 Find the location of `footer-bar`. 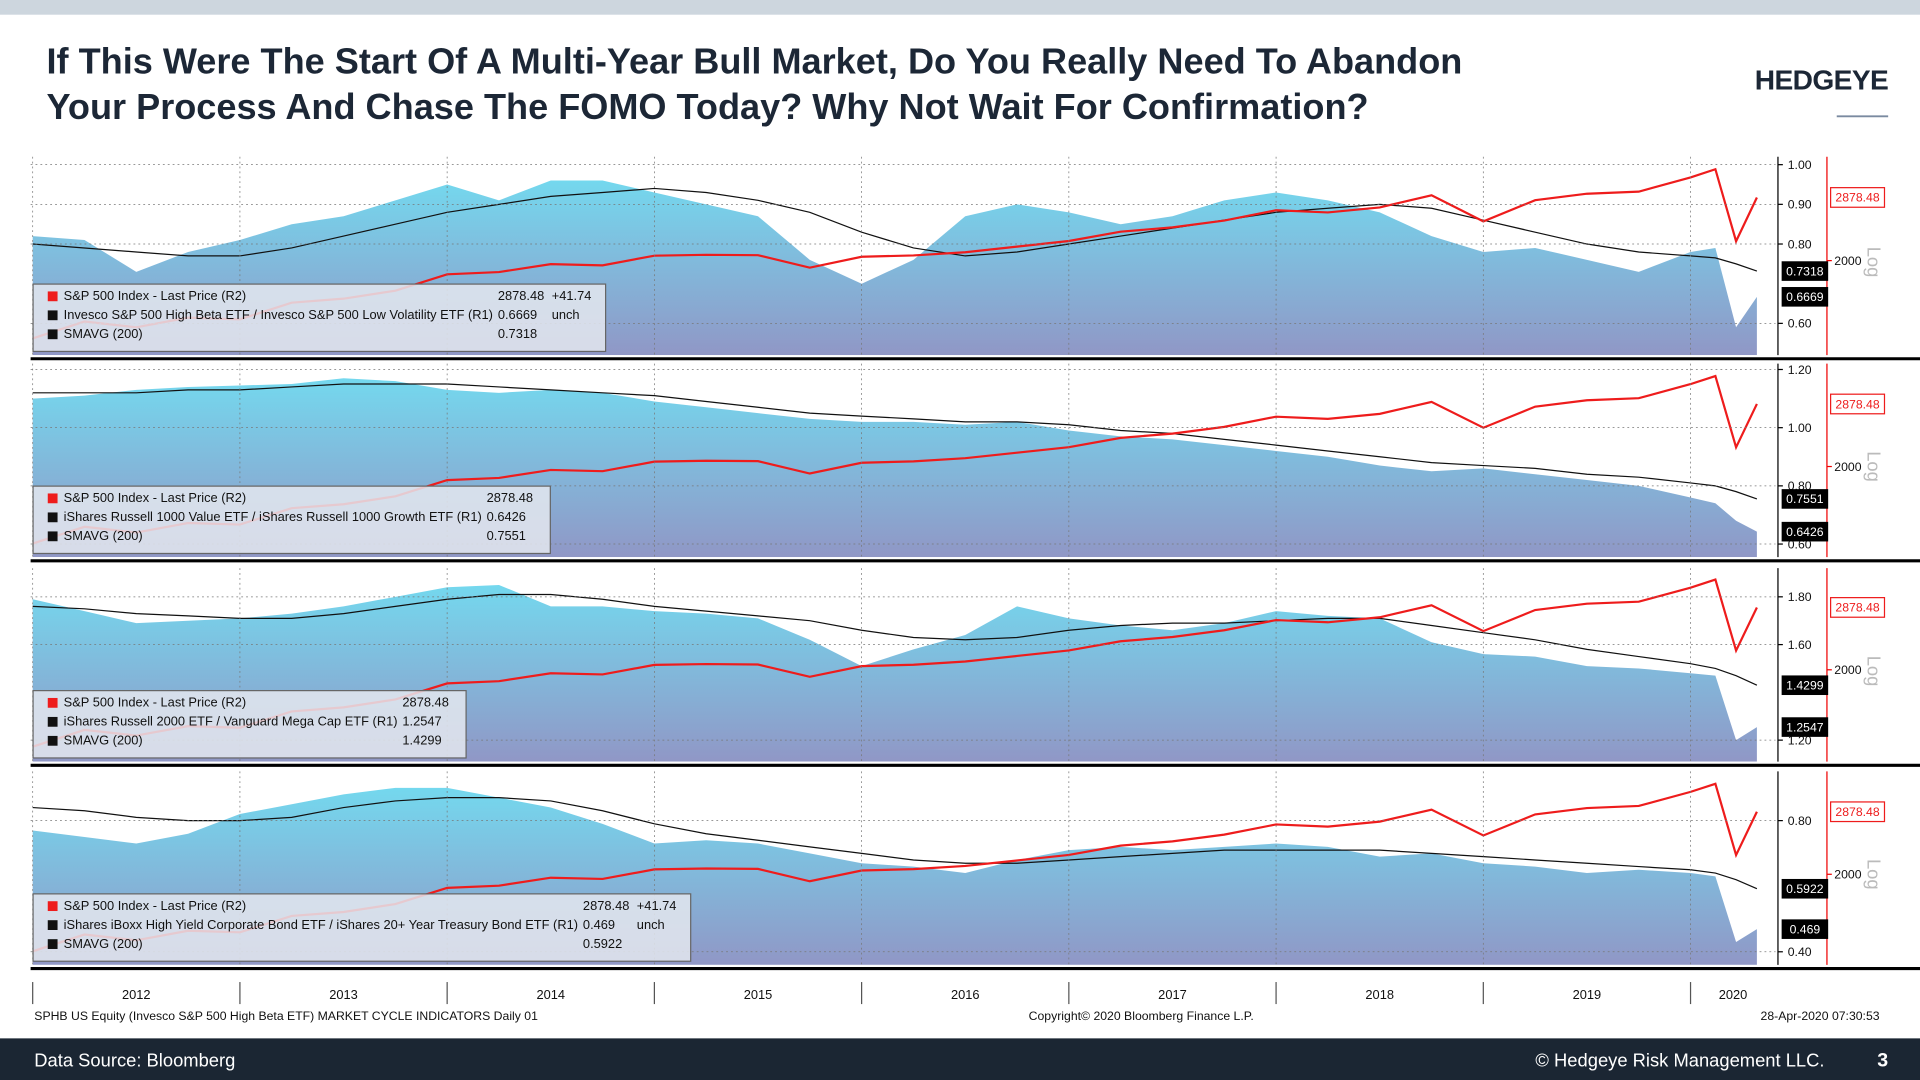

footer-bar is located at coordinates (960, 1059).